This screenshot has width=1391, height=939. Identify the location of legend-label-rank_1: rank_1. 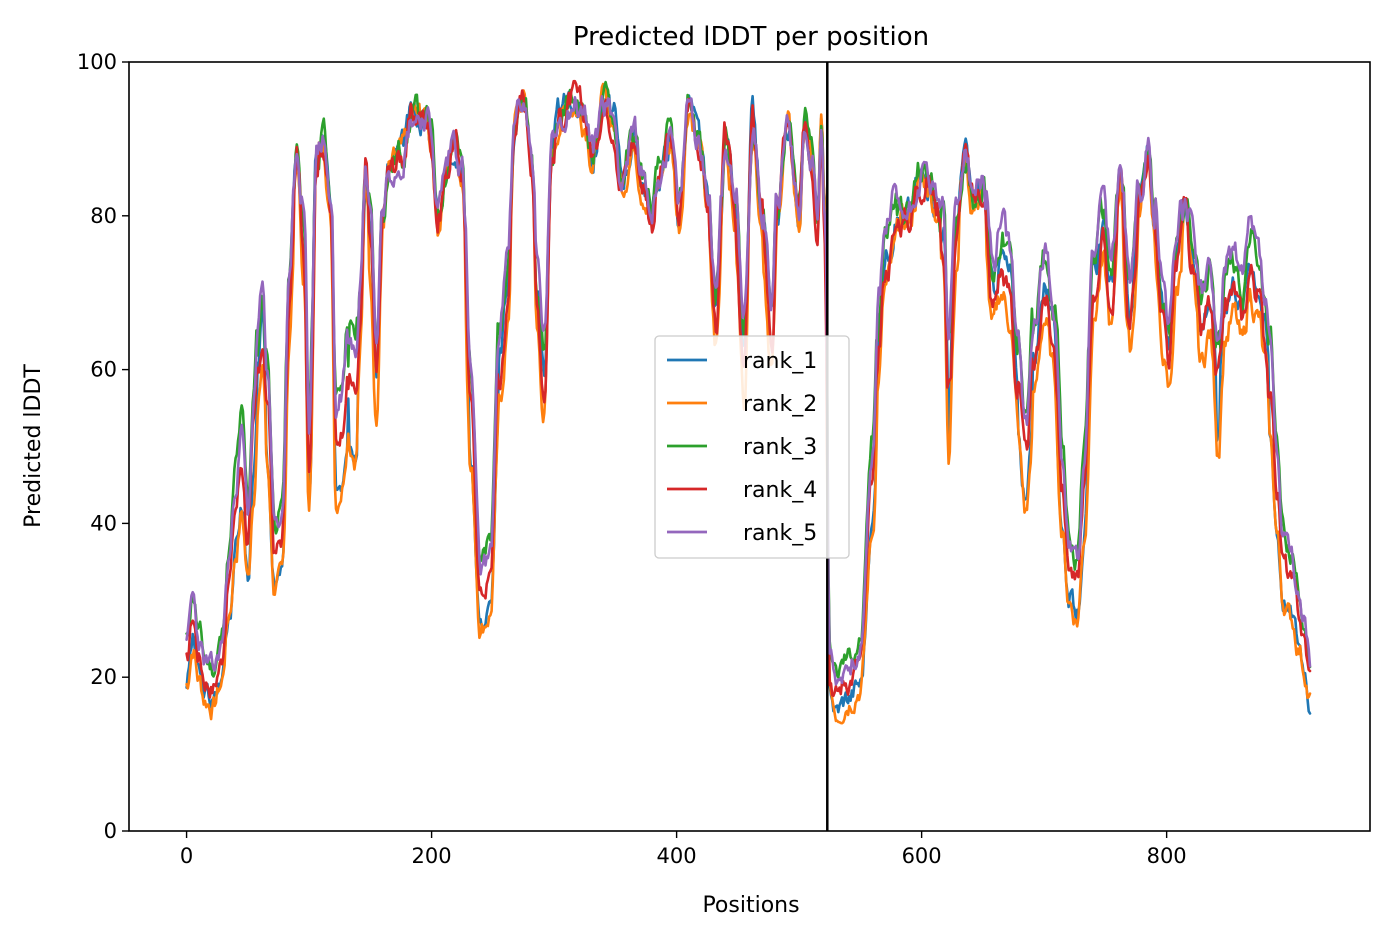
(780, 361).